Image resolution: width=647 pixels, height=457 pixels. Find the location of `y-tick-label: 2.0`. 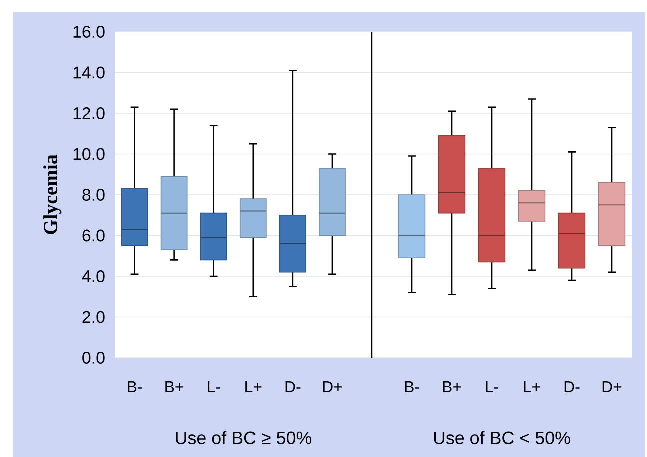

y-tick-label: 2.0 is located at coordinates (93, 317).